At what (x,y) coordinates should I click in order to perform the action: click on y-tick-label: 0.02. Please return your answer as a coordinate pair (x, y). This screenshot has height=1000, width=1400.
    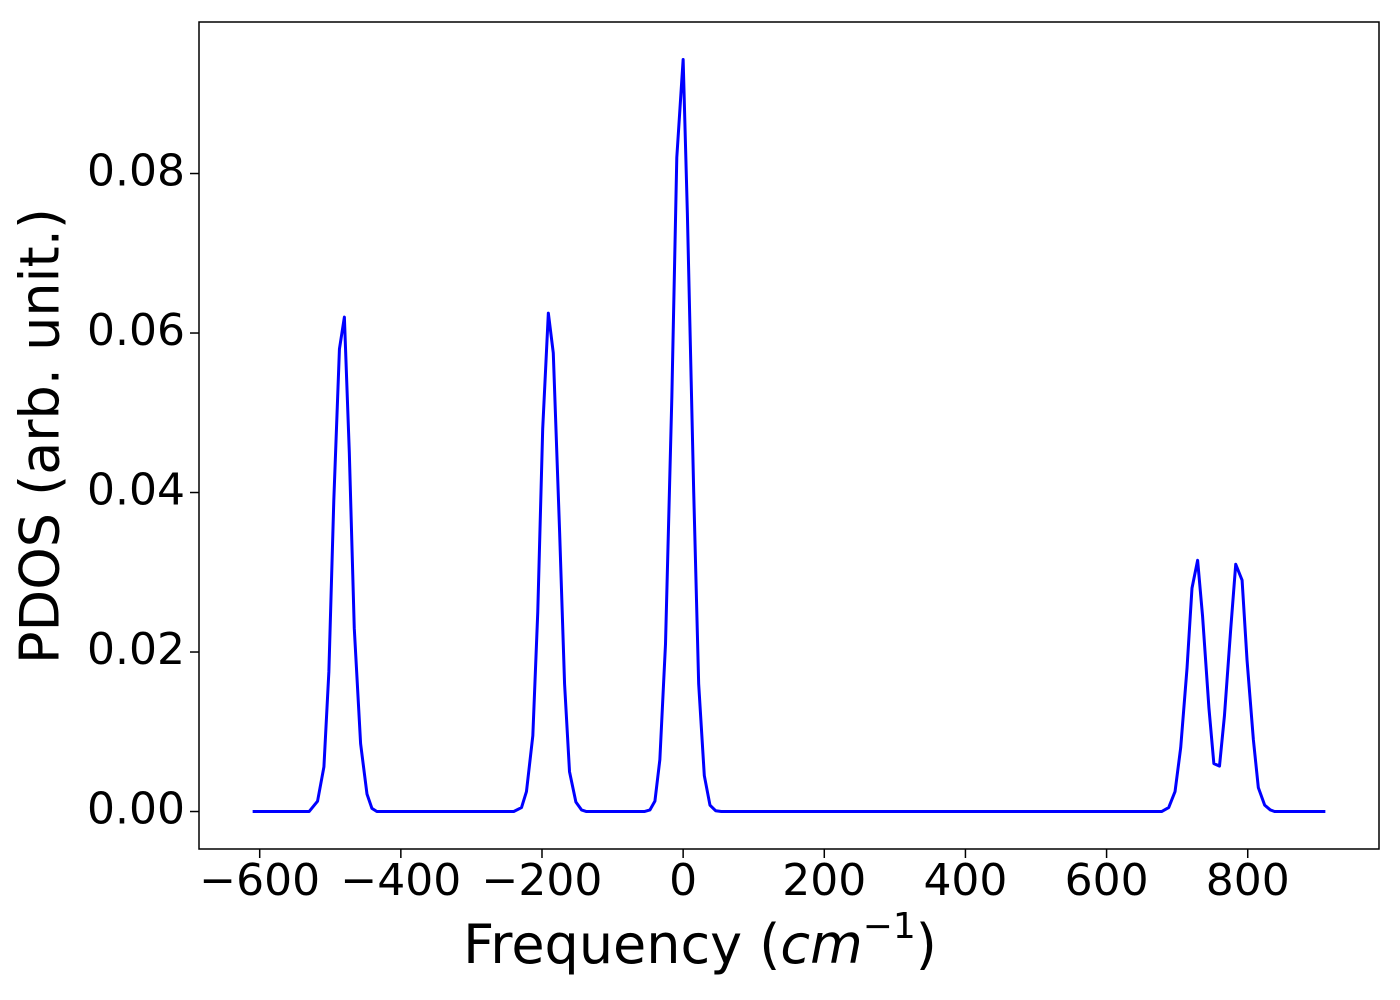
    Looking at the image, I should click on (136, 649).